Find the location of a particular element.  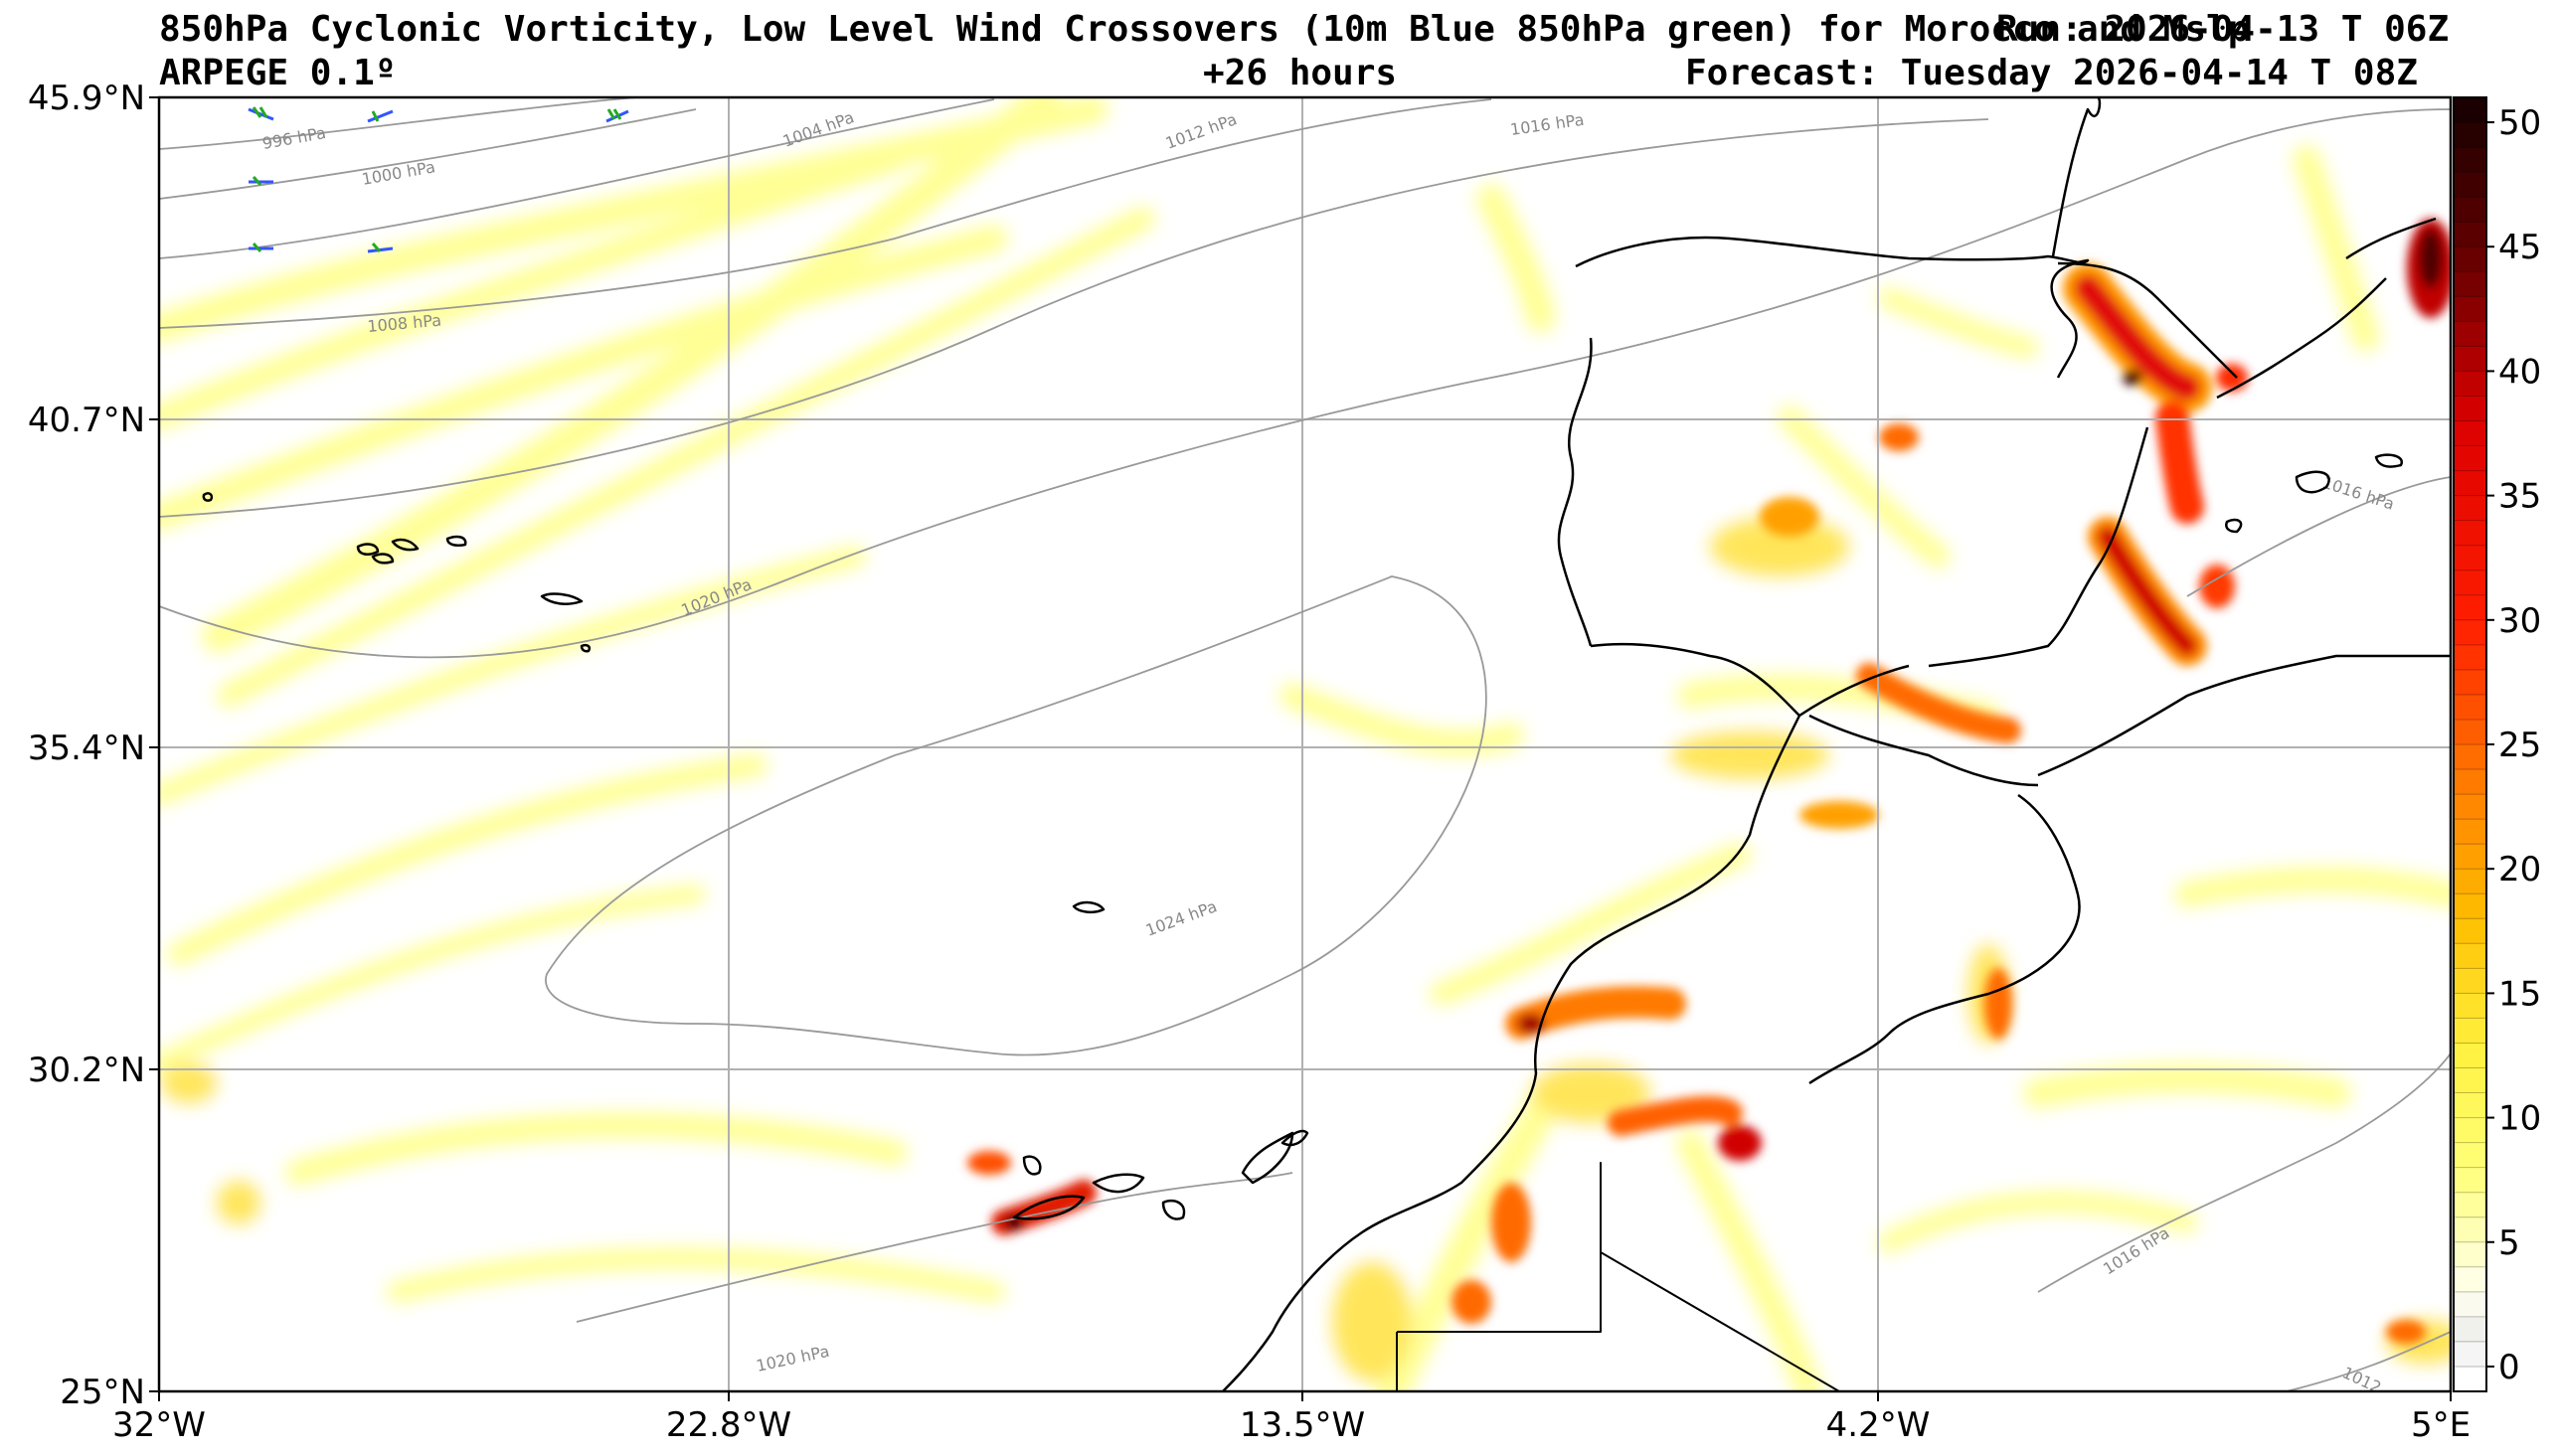

lat-tick-label: 25°N is located at coordinates (102, 1392).